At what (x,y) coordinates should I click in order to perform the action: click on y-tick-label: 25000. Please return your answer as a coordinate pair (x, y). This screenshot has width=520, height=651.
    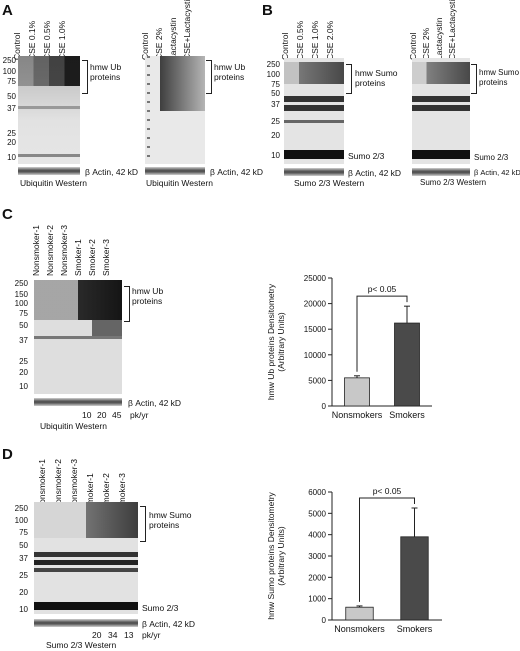
    Looking at the image, I should click on (315, 278).